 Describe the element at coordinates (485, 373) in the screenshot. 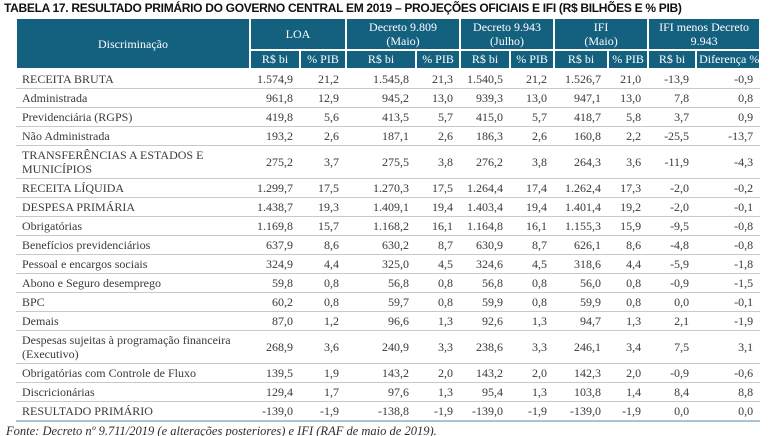

I see `value-cell: 143,2` at that location.